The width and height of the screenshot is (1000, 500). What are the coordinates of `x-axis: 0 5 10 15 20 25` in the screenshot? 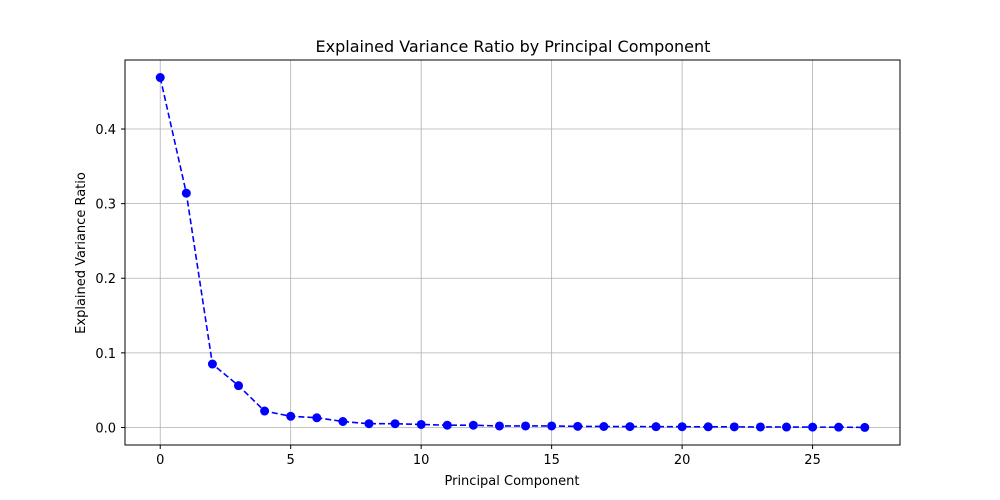 It's located at (488, 456).